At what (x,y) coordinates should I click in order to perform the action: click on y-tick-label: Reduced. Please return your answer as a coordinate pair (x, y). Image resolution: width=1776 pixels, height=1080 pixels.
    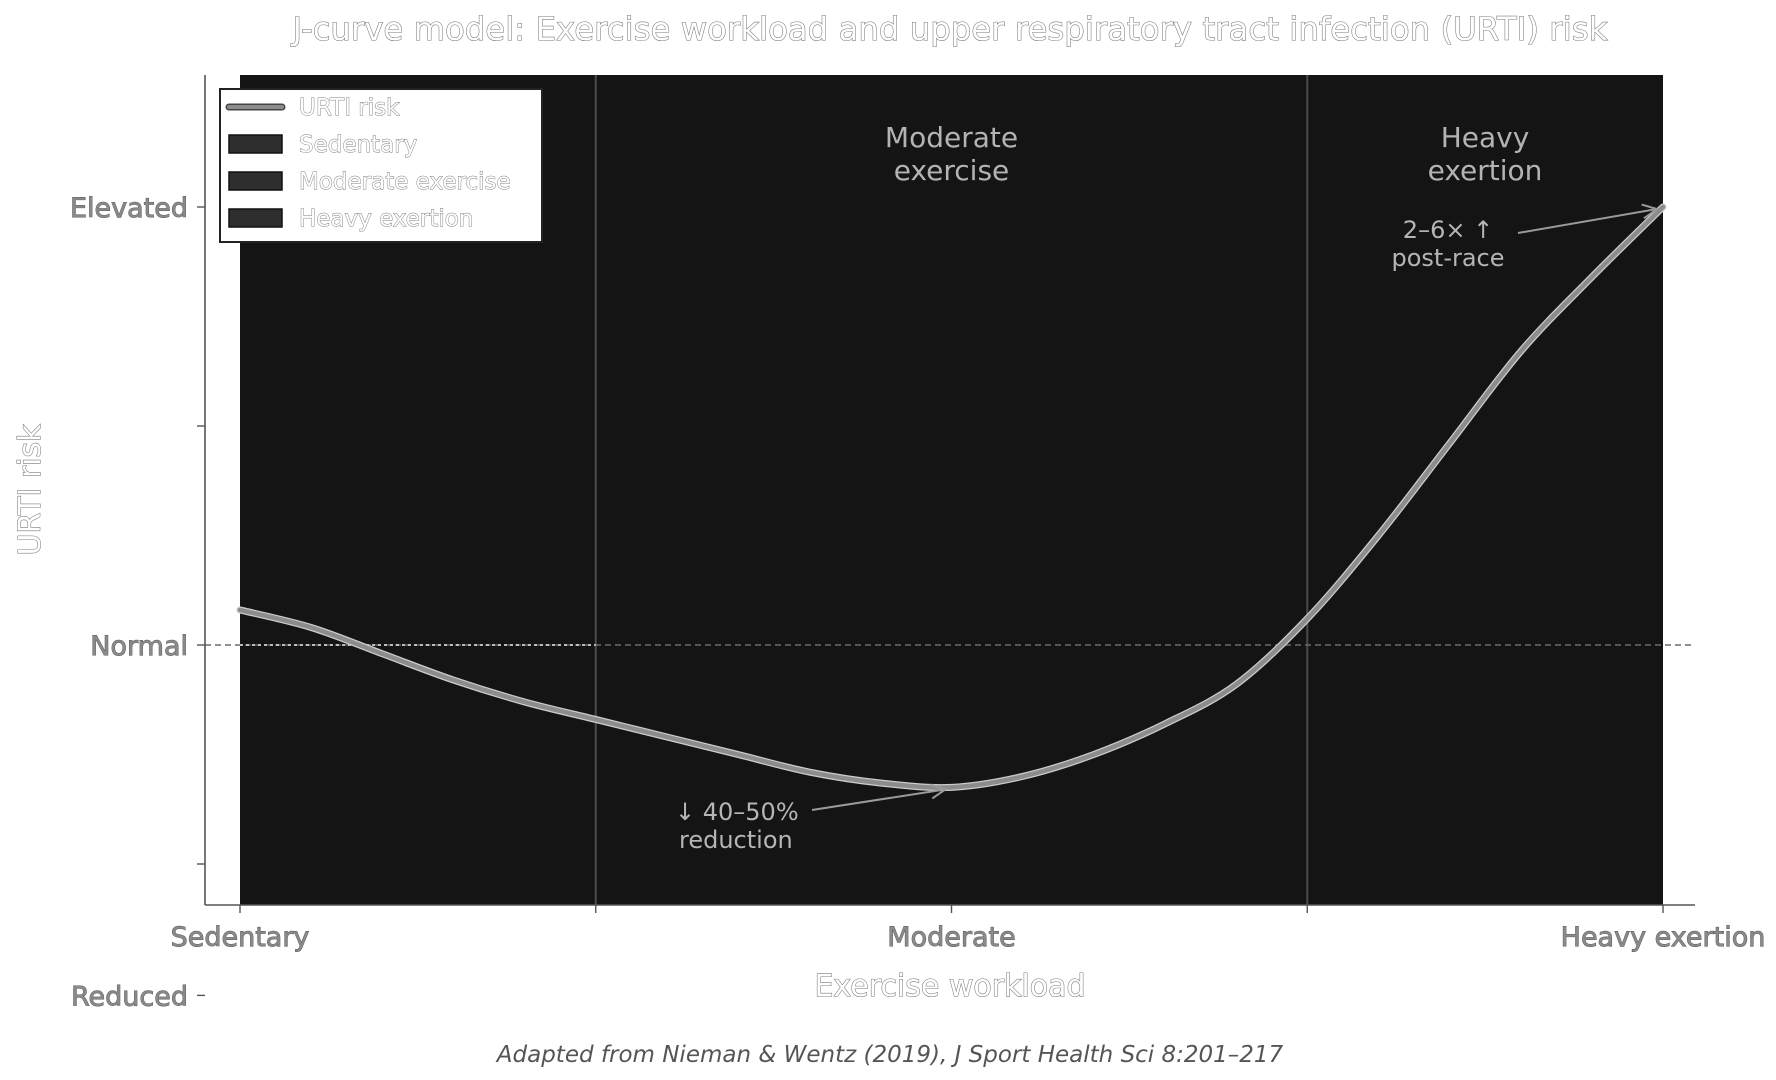
    Looking at the image, I should click on (129, 996).